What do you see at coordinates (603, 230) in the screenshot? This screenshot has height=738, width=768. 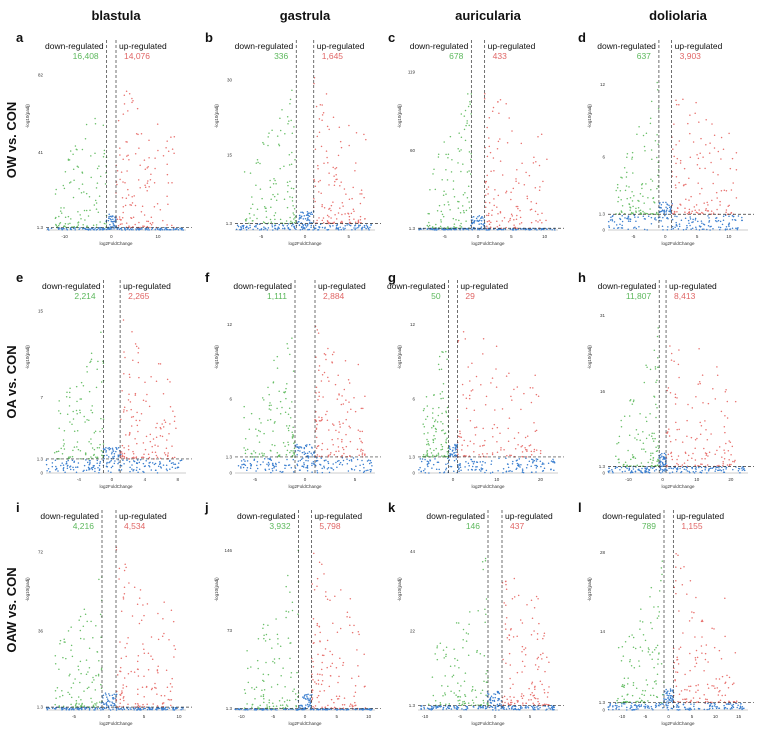 I see `y-tick-label: 0` at bounding box center [603, 230].